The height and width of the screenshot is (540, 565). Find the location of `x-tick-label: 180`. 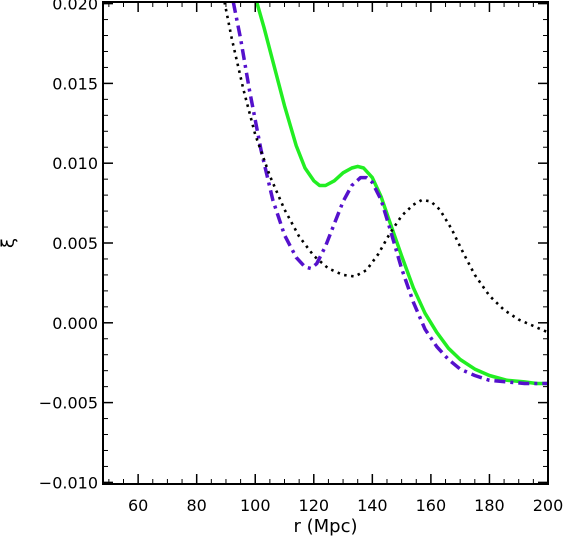

x-tick-label: 180 is located at coordinates (489, 505).